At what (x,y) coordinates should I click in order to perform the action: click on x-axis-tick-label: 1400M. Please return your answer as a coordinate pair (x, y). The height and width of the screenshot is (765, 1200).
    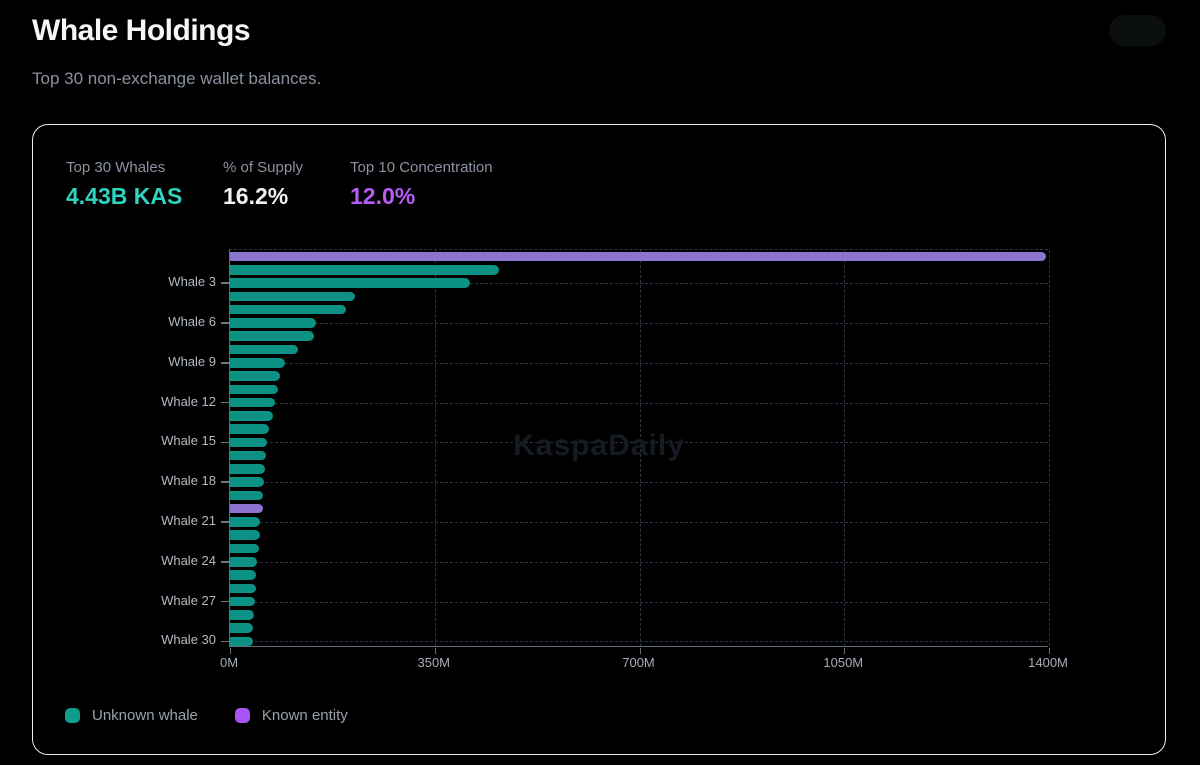
    Looking at the image, I should click on (1048, 662).